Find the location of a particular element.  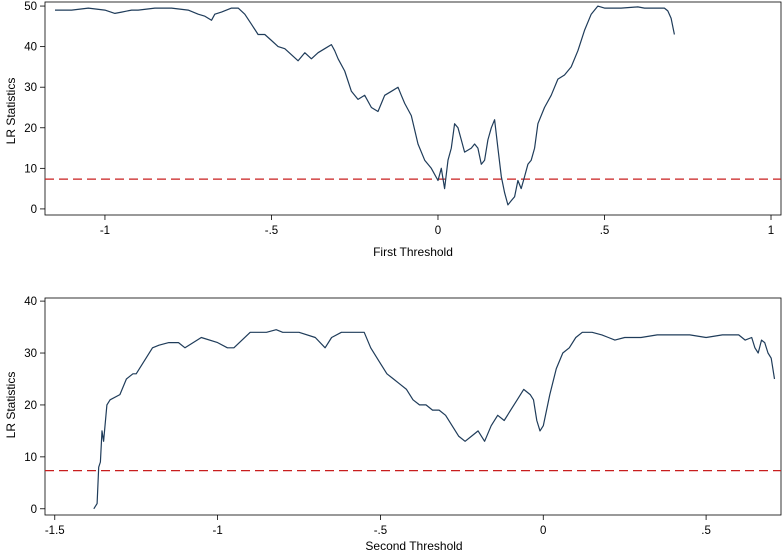

x-axis-title: First Threshold is located at coordinates (413, 252).